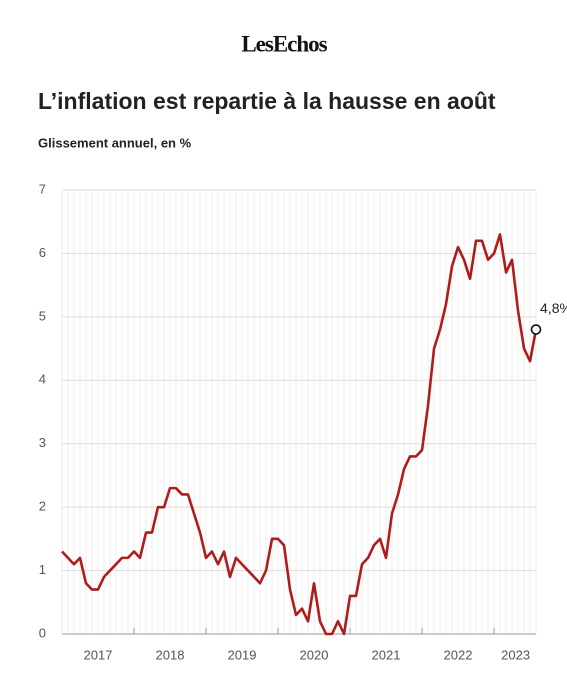 The height and width of the screenshot is (680, 567). Describe the element at coordinates (42, 569) in the screenshot. I see `y-tick-label: 1` at that location.